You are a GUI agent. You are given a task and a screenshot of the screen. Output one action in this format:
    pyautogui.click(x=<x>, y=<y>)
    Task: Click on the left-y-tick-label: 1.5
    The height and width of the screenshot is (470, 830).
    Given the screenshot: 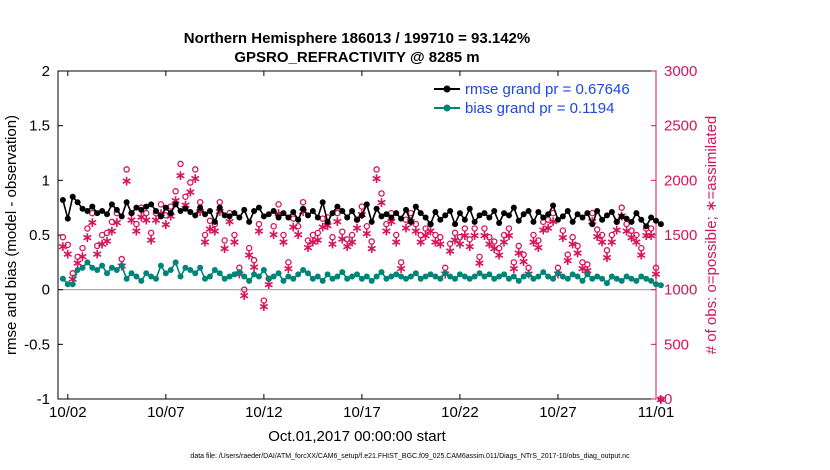 What is the action you would take?
    pyautogui.click(x=39, y=126)
    